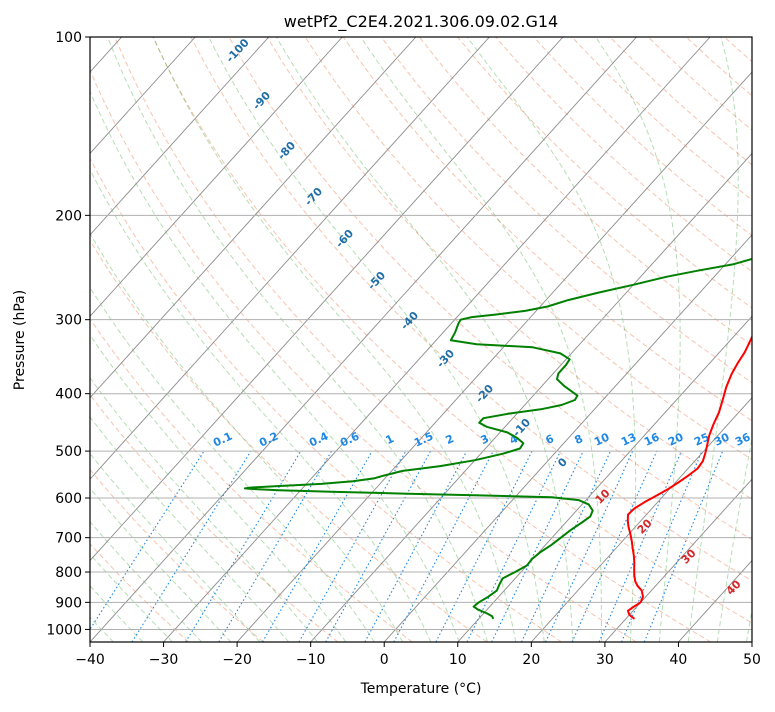 The width and height of the screenshot is (775, 712). I want to click on y-tick-label: 400, so click(68, 395).